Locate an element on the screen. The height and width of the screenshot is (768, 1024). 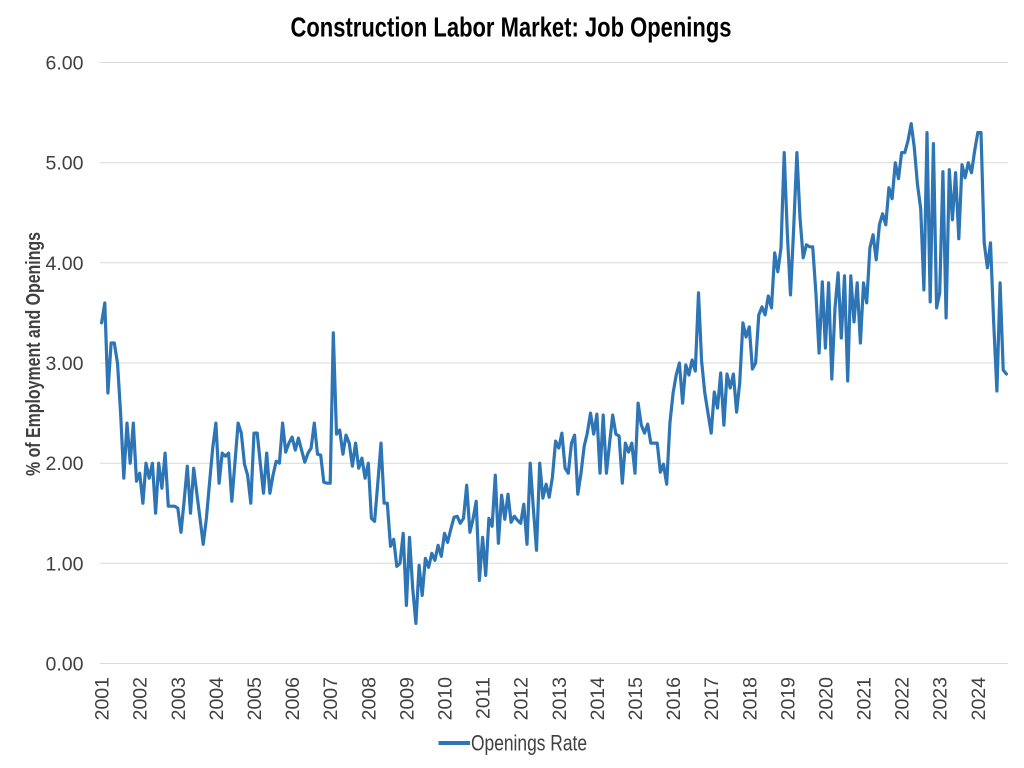
svg-text: 1.00 is located at coordinates (65, 564).